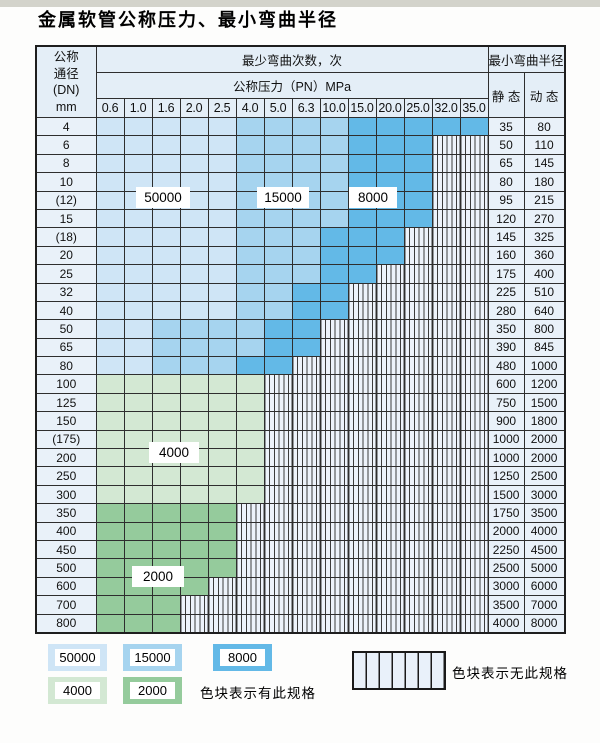 This screenshot has height=743, width=600. Describe the element at coordinates (77, 657) in the screenshot. I see `legend-swatch-50000: 50000` at that location.